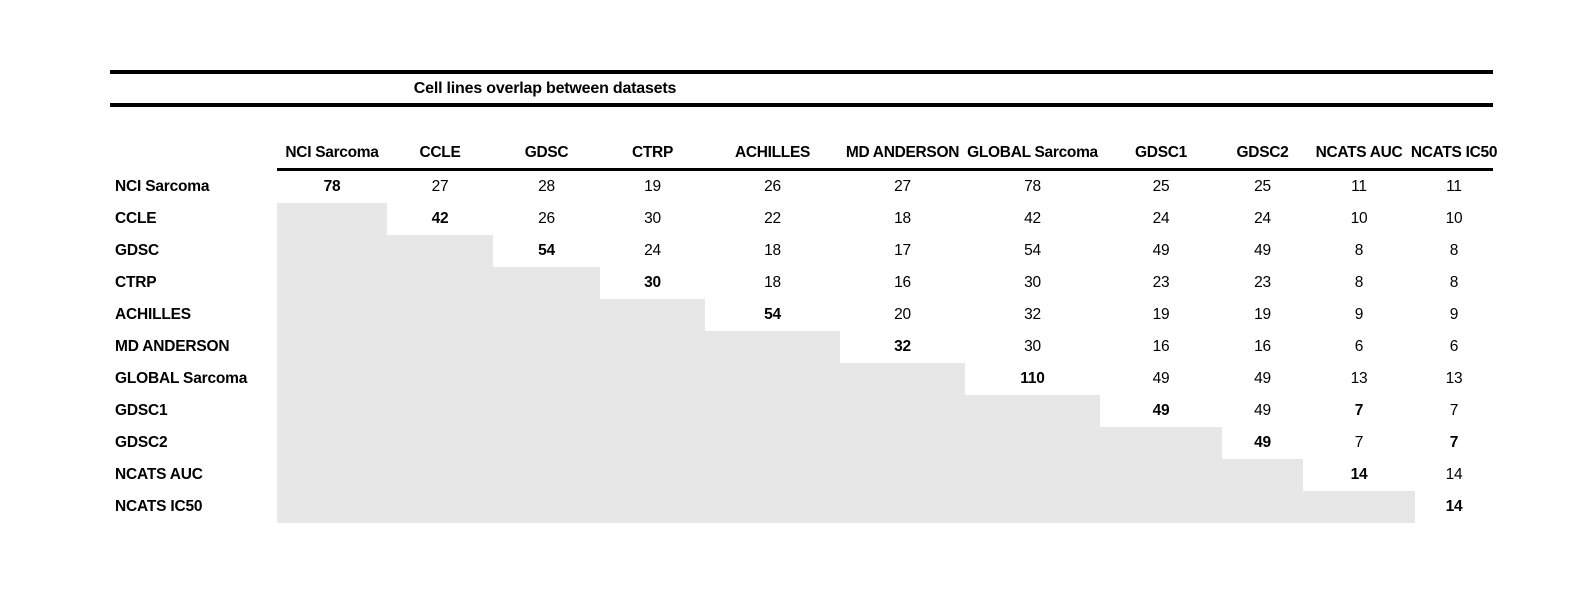  Describe the element at coordinates (1262, 154) in the screenshot. I see `column-header: GDSC2` at that location.